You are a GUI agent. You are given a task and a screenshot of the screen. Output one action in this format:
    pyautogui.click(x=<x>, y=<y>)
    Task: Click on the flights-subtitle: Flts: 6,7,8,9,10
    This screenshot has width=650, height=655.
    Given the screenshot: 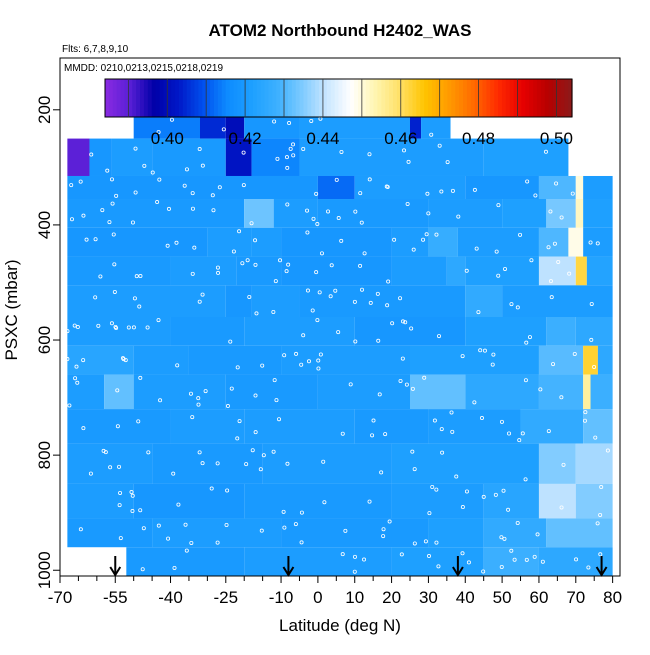 What is the action you would take?
    pyautogui.click(x=95, y=49)
    